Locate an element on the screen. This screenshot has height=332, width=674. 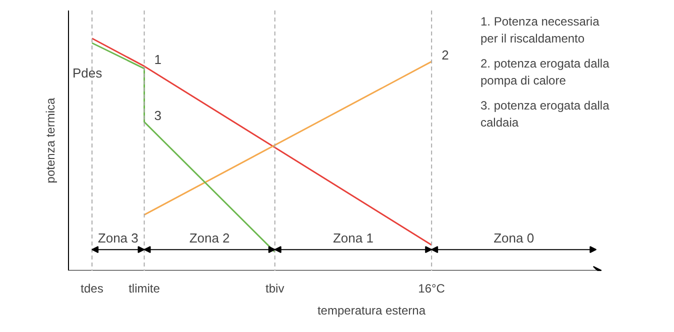
x-tick-label: 16°C is located at coordinates (432, 289).